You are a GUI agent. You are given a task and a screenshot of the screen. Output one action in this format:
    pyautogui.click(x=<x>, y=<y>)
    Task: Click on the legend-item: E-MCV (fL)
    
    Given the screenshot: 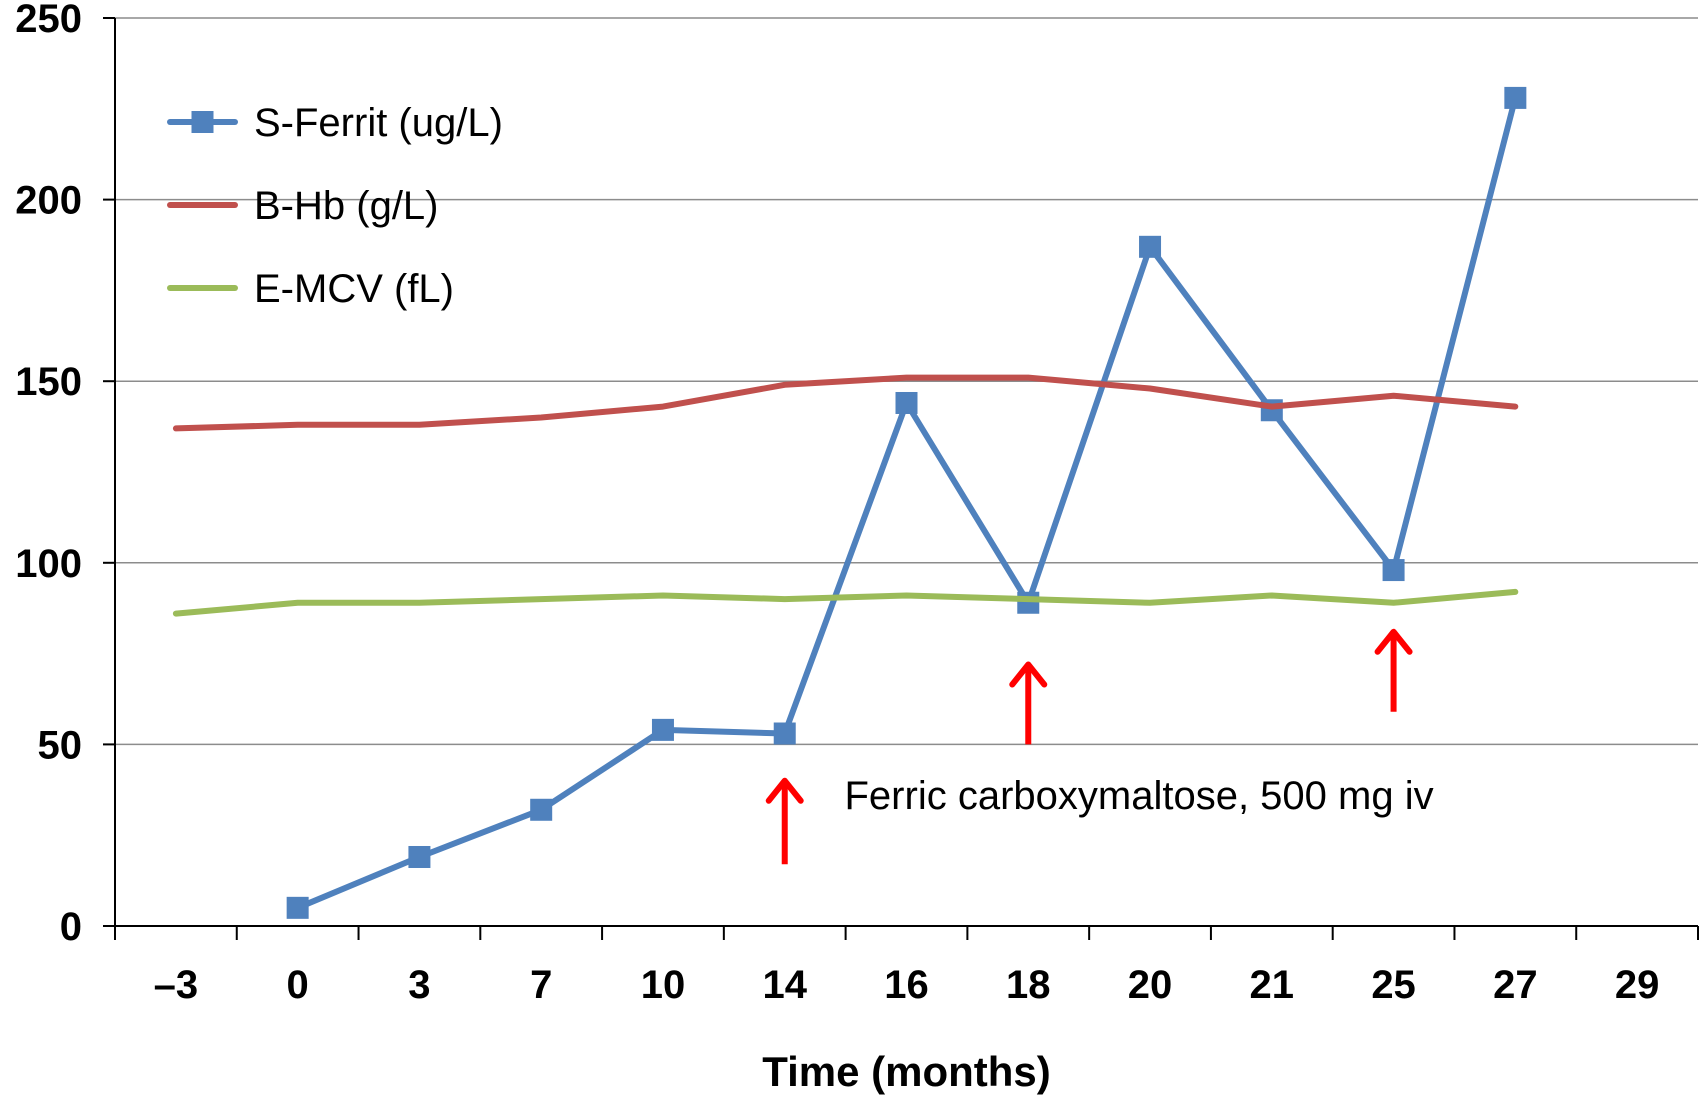 What is the action you would take?
    pyautogui.click(x=310, y=289)
    